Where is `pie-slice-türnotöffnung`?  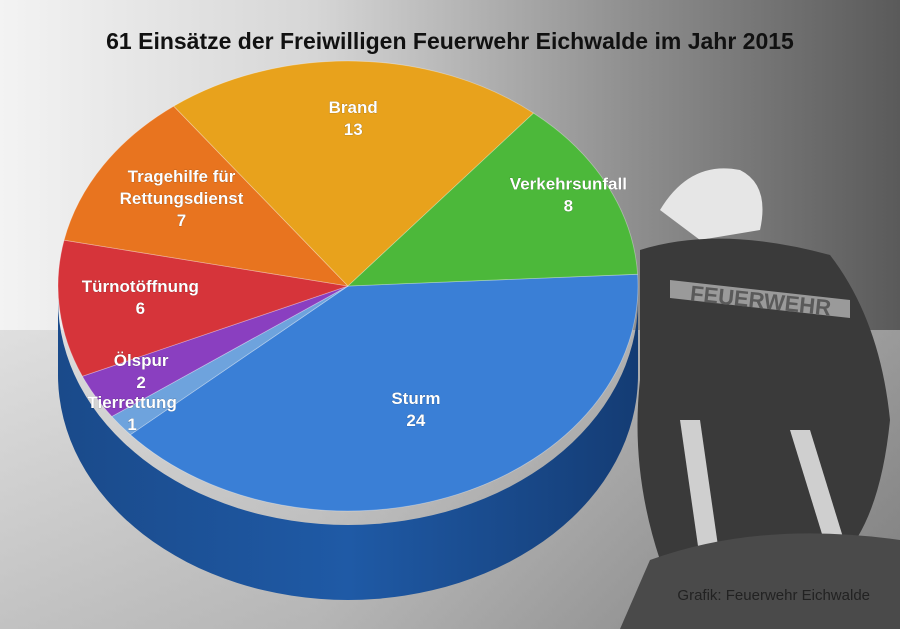
pie-slice-türnotöffnung is located at coordinates (203, 308).